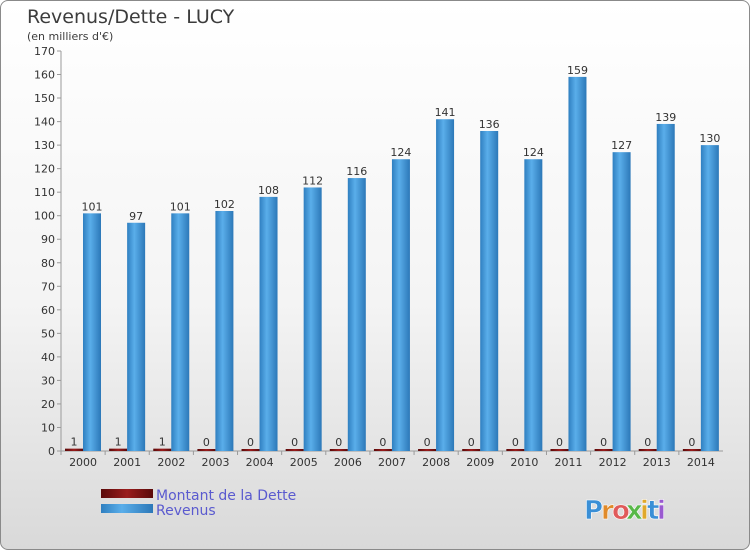 The width and height of the screenshot is (750, 550). Describe the element at coordinates (83, 462) in the screenshot. I see `x-tick-label: 2000` at that location.